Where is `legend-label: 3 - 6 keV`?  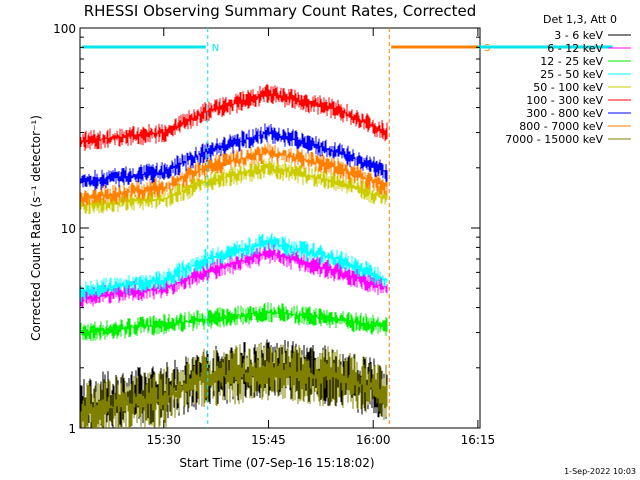
legend-label: 3 - 6 keV is located at coordinates (578, 35).